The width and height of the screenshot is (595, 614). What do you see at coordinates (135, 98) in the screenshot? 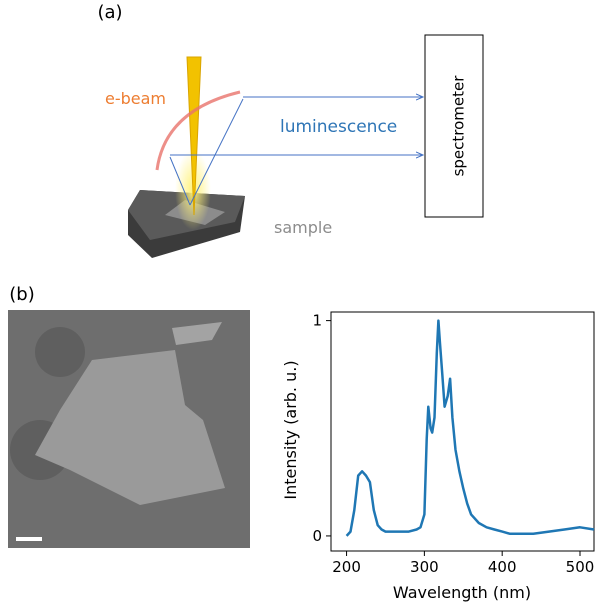
I see `beam-label: e-beam` at bounding box center [135, 98].